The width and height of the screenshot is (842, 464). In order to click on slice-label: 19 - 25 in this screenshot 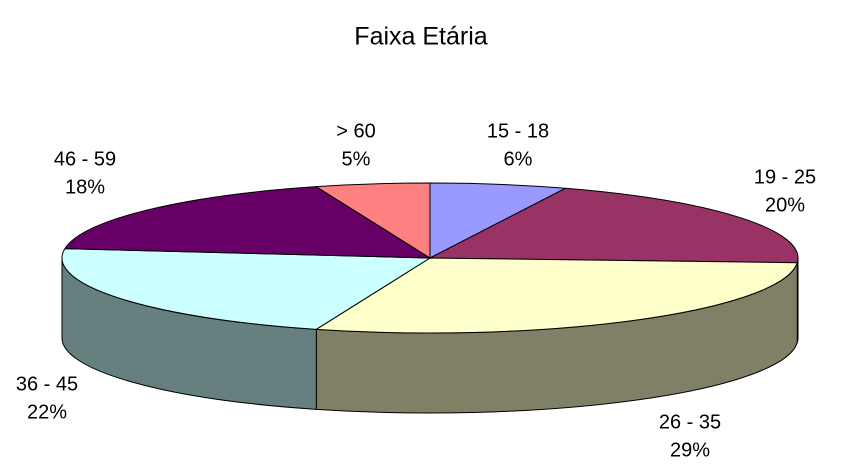, I will do `click(785, 177)`.